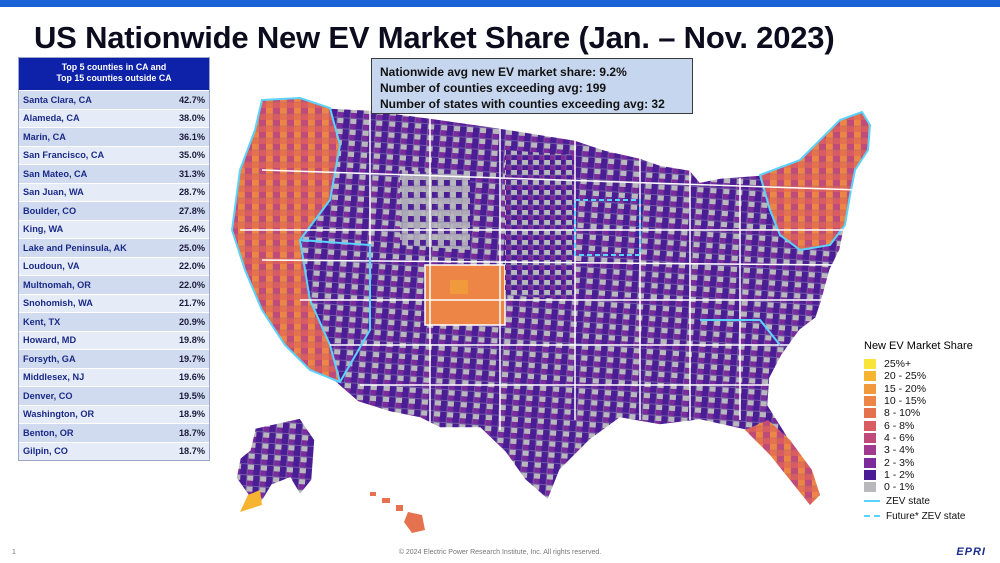 This screenshot has width=1000, height=563. I want to click on legend-title: New EV Market Share, so click(918, 346).